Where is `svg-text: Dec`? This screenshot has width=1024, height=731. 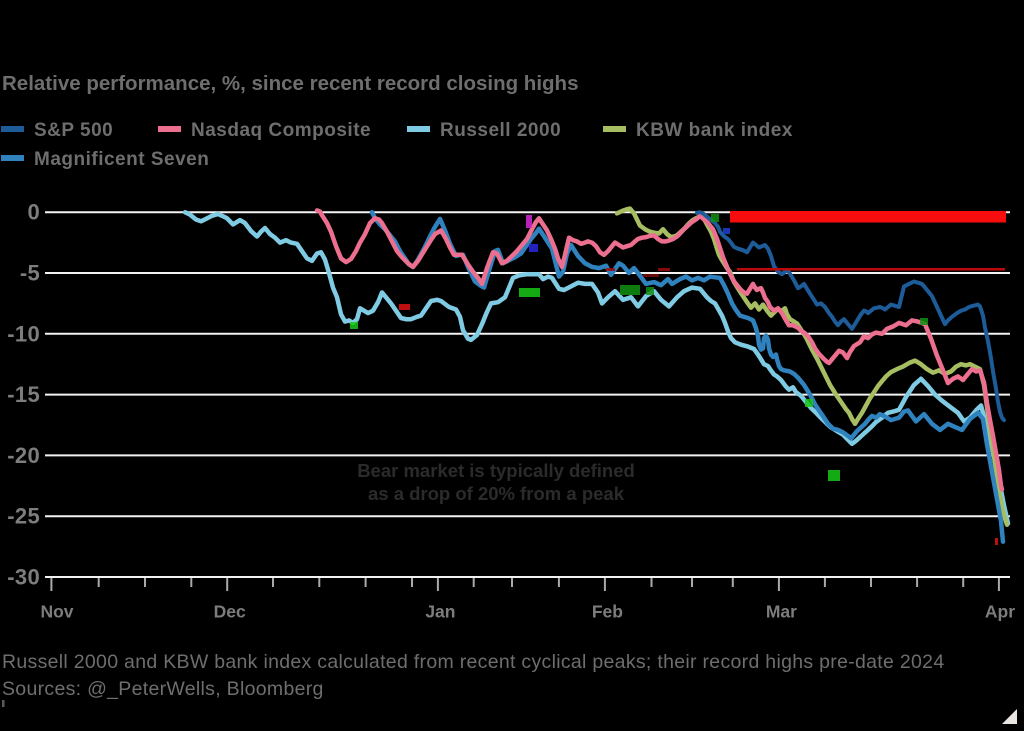 svg-text: Dec is located at coordinates (230, 612).